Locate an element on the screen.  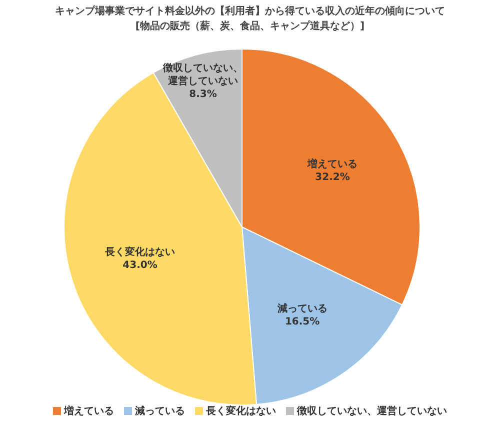
slice-label: 減っている is located at coordinates (302, 308).